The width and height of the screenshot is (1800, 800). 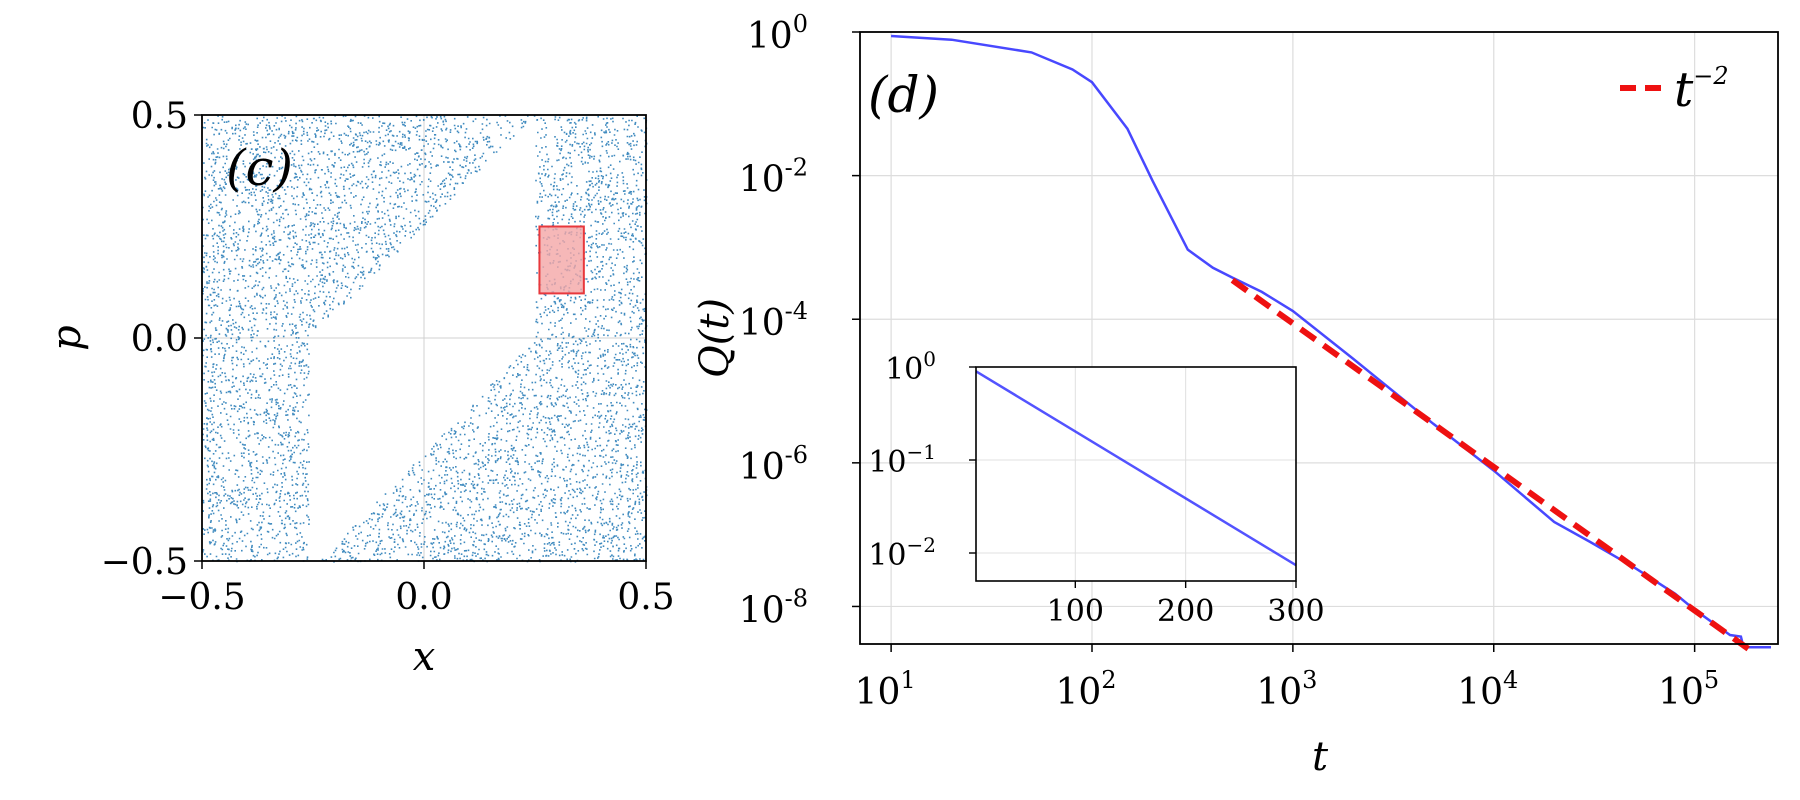 I want to click on panel-c-xlabel: x, so click(x=424, y=657).